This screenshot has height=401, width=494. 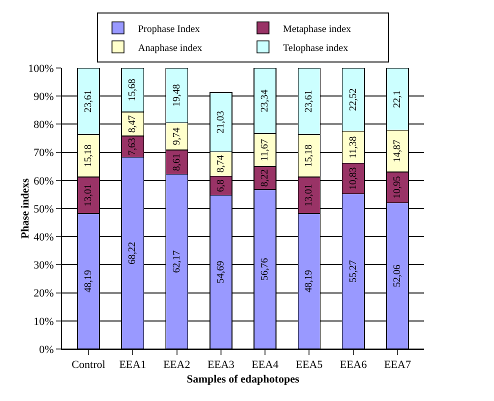 I want to click on x-tick-label: EEA5, so click(x=310, y=365).